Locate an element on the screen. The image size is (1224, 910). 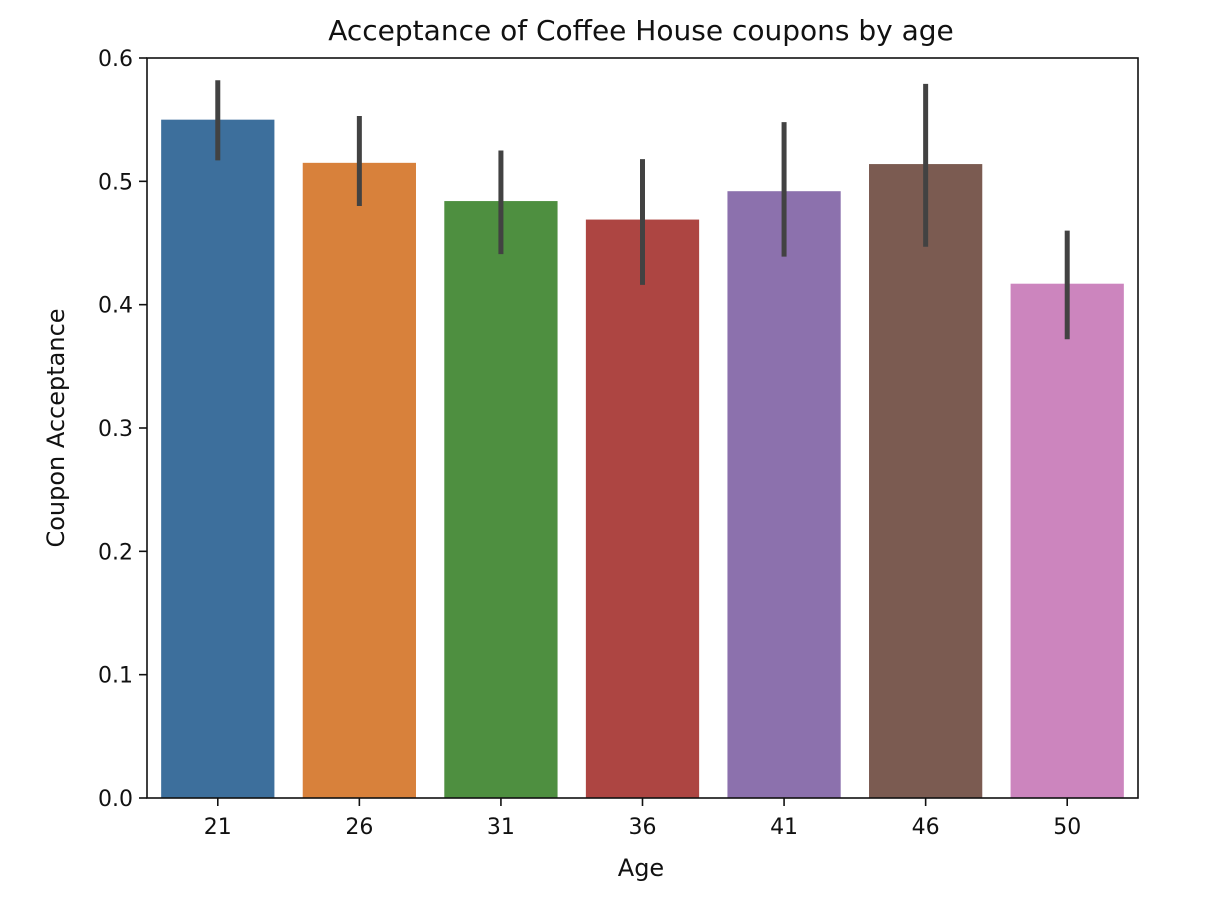
x-tick-label: 36 is located at coordinates (643, 827).